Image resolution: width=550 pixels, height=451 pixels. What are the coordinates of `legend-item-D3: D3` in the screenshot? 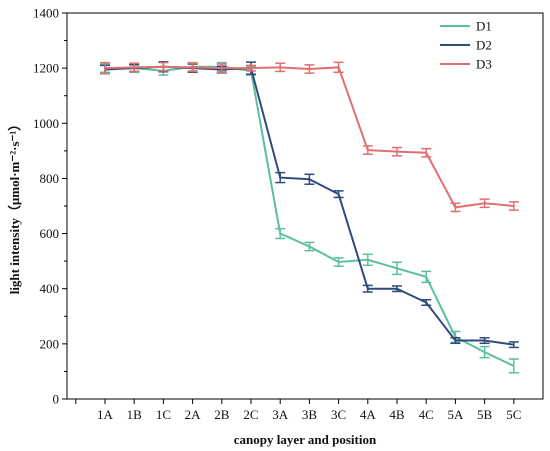 It's located at (466, 64).